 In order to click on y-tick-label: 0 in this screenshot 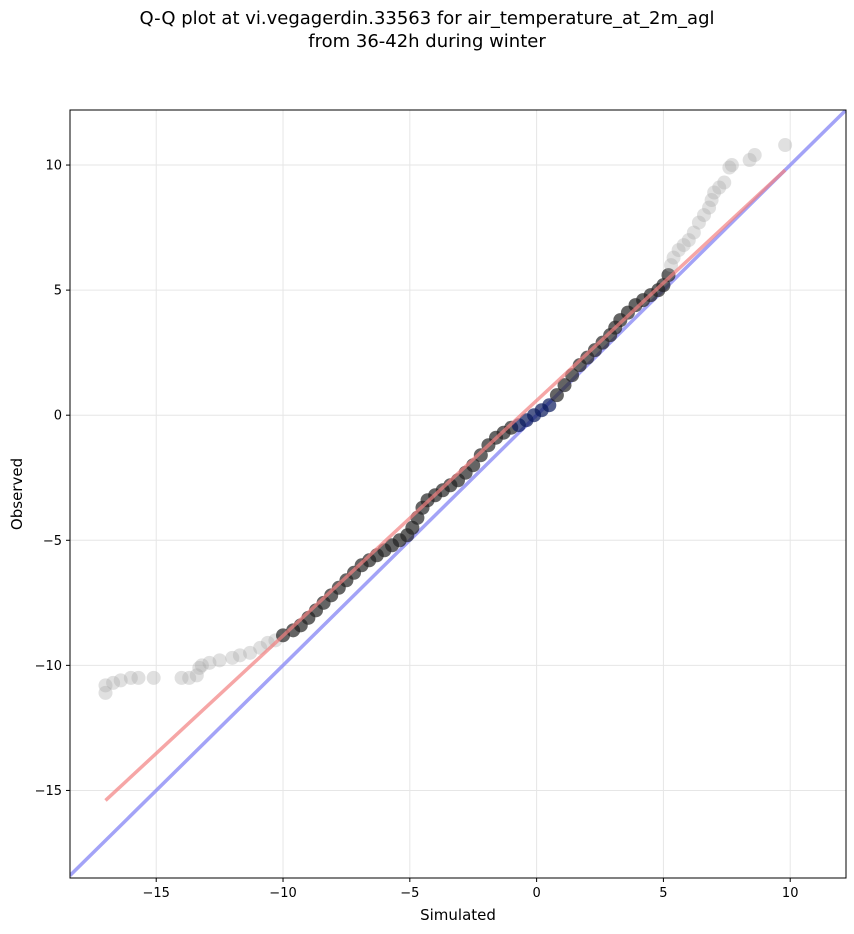, I will do `click(58, 416)`.